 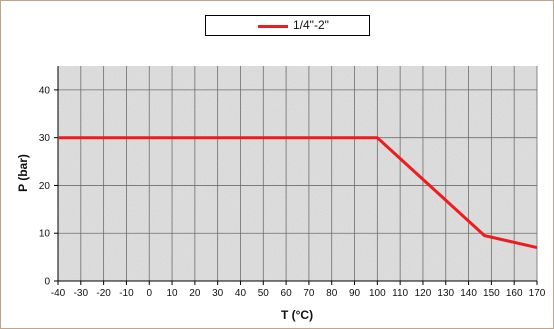 What do you see at coordinates (514, 293) in the screenshot?
I see `x-tick-label: 160` at bounding box center [514, 293].